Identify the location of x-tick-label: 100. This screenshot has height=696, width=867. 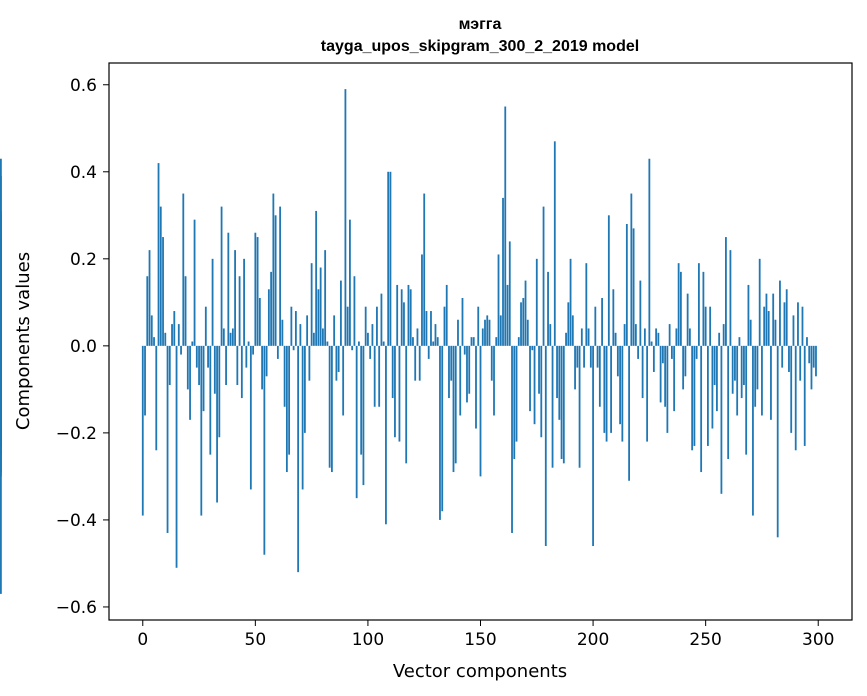
(368, 640).